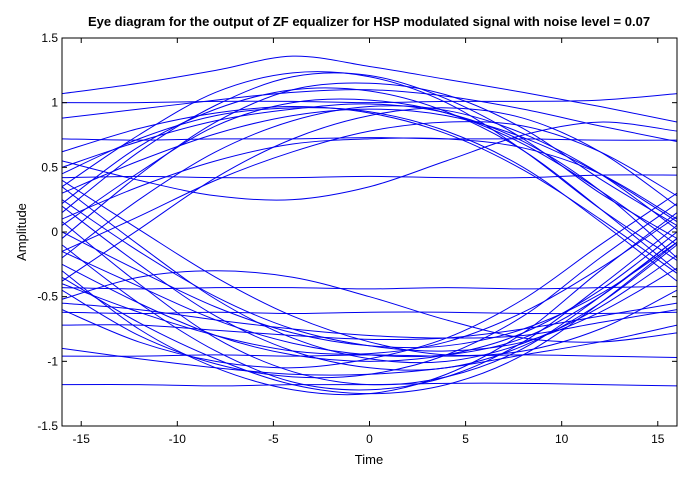  Describe the element at coordinates (52, 361) in the screenshot. I see `y-tick-label: -1` at that location.